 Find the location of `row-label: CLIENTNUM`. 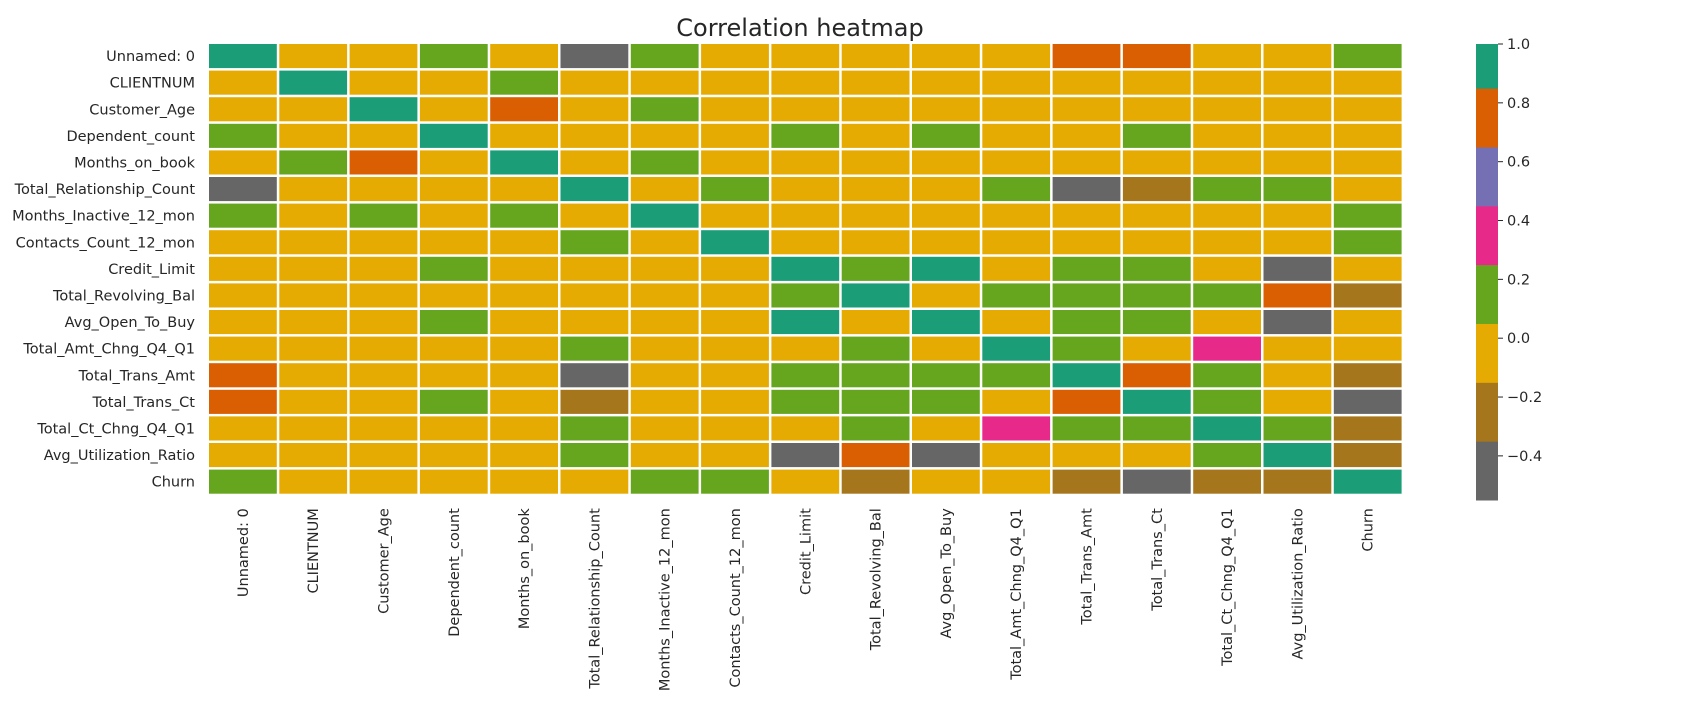

row-label: CLIENTNUM is located at coordinates (152, 84).